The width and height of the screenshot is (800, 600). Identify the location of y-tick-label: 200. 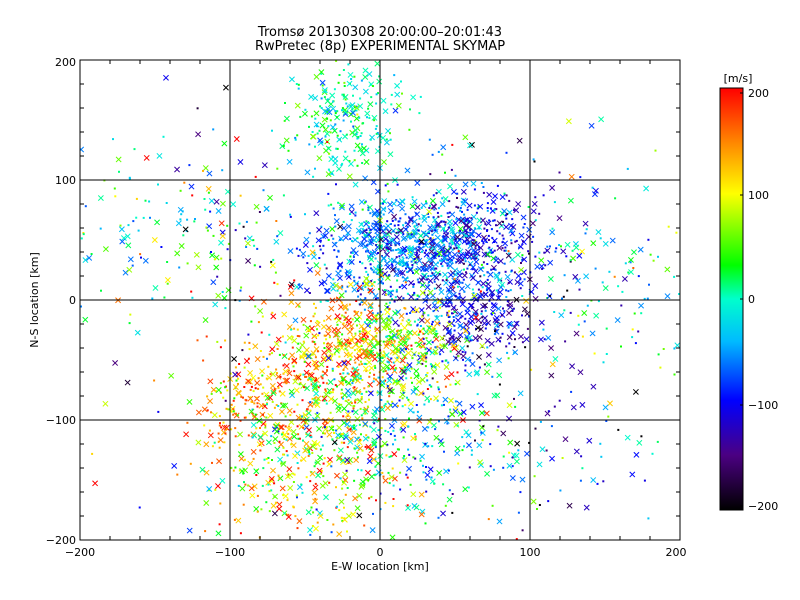
(65, 62).